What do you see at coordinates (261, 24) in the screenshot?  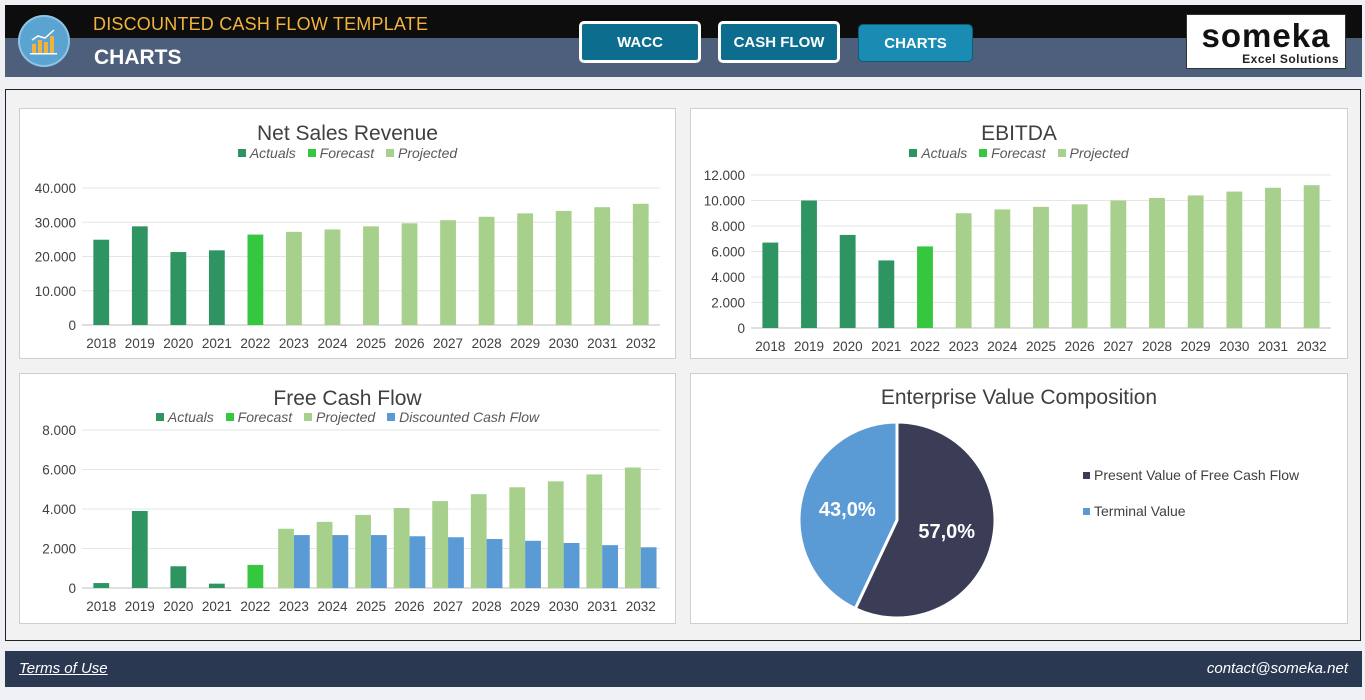 I see `app-title: DISCOUNTED CASH FLOW TEMPLATE` at bounding box center [261, 24].